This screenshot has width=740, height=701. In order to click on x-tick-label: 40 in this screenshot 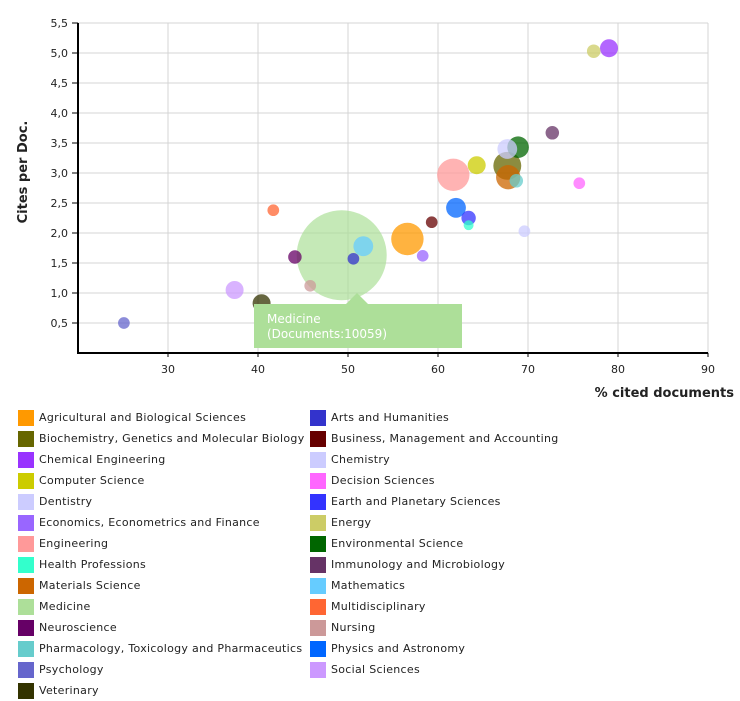, I will do `click(258, 369)`.